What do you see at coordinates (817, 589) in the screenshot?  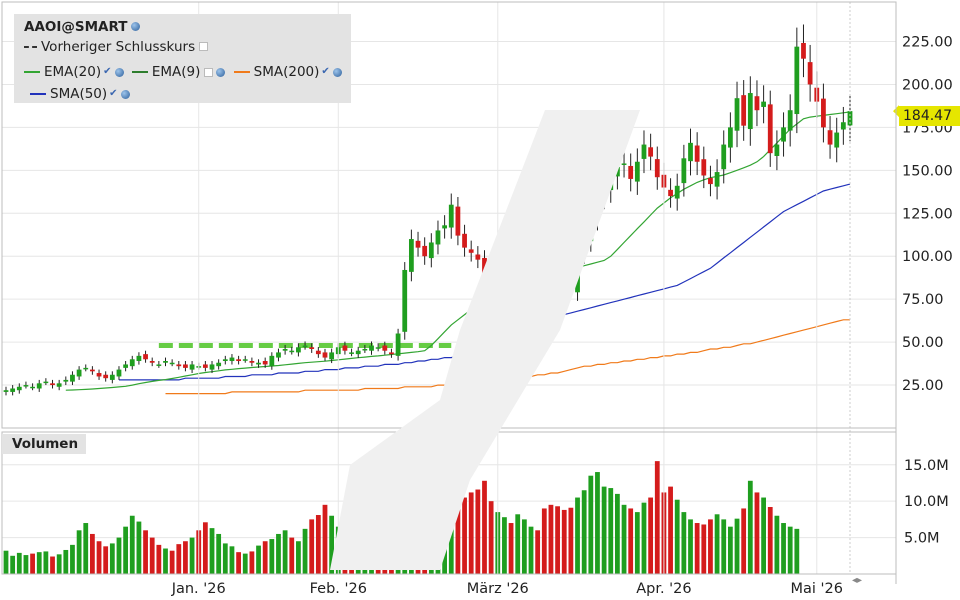 I see `x-tick-label: Mai '26` at bounding box center [817, 589].